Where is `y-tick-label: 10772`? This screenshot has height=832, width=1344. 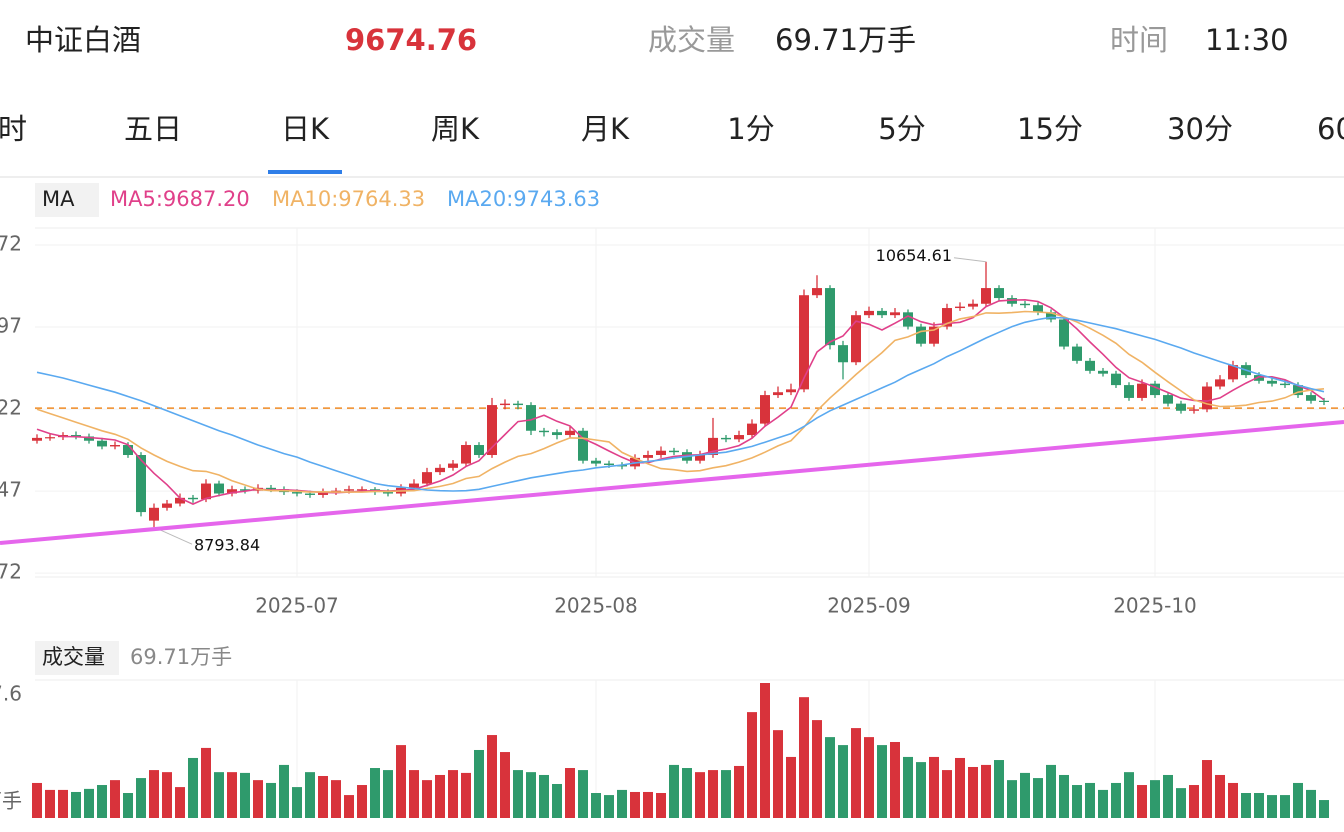
y-tick-label: 10772 is located at coordinates (11, 243).